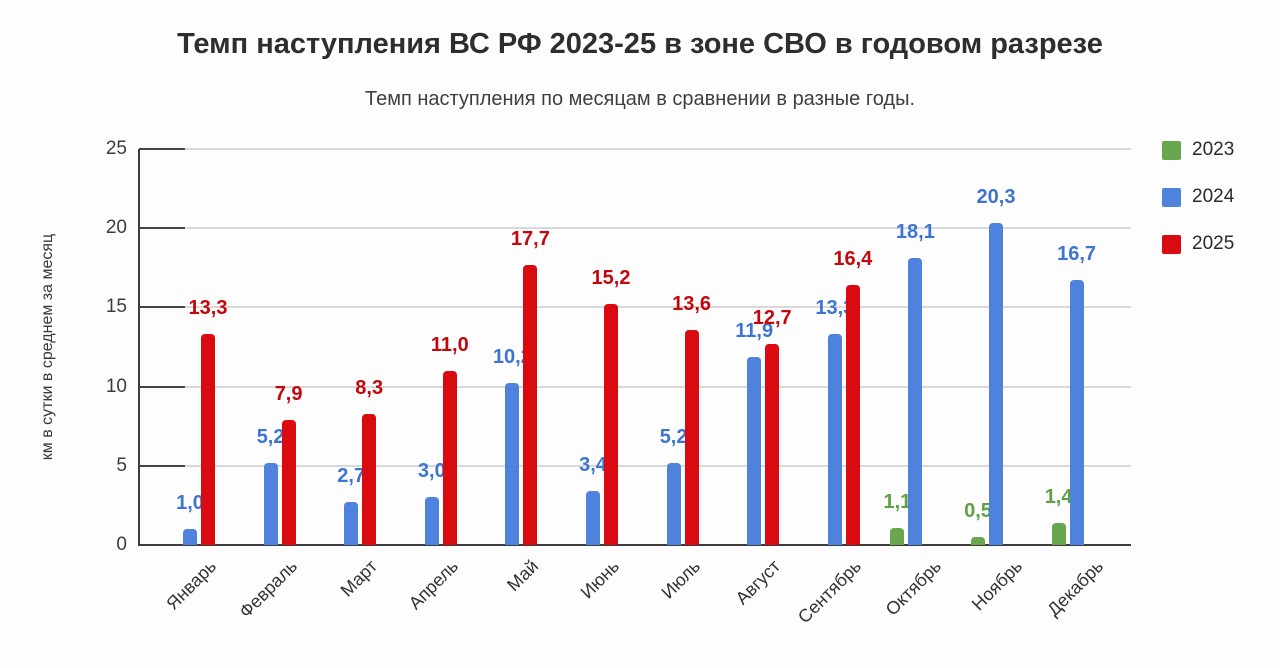  Describe the element at coordinates (996, 197) in the screenshot. I see `value-label-2024-Ноябрь: 20,3` at that location.